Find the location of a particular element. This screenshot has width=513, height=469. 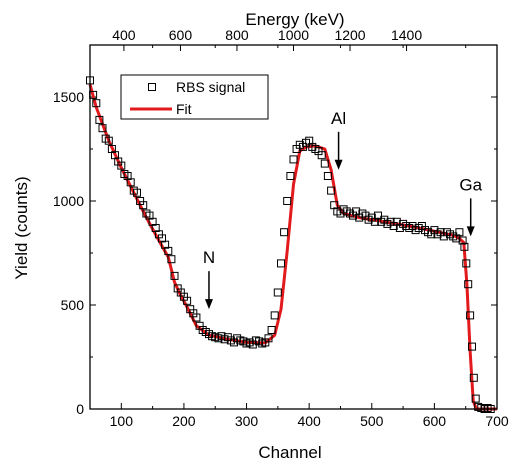

y-tick-label: 1000 is located at coordinates (68, 201).